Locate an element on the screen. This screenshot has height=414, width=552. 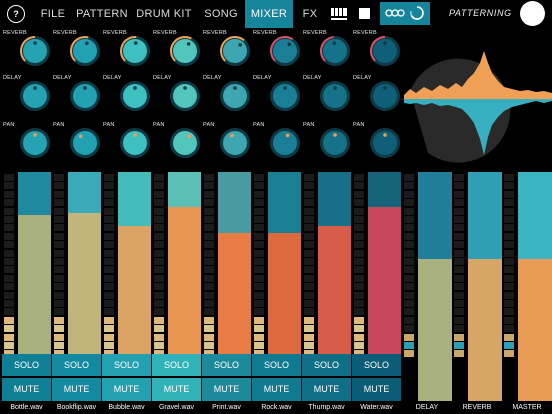
sync-icon is located at coordinates (417, 13).